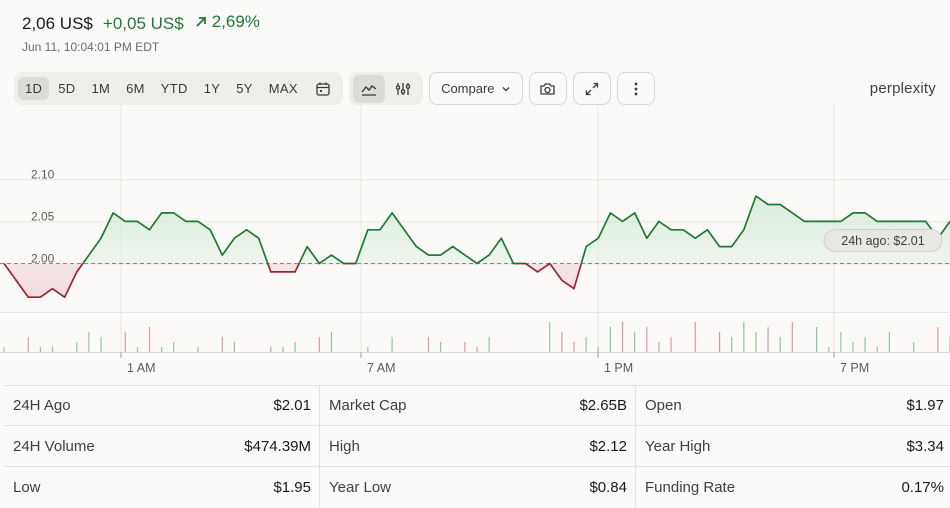 This screenshot has width=950, height=508. What do you see at coordinates (475, 88) in the screenshot?
I see `compare-button: Compare` at bounding box center [475, 88].